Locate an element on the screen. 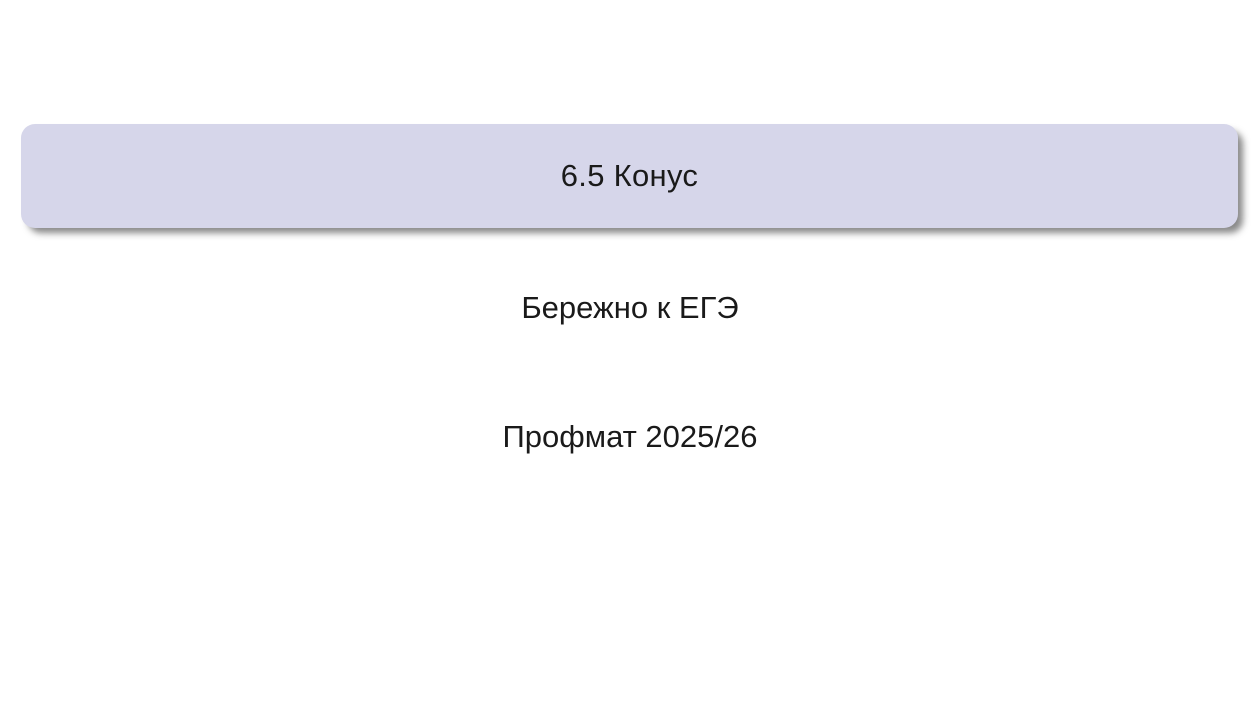 The width and height of the screenshot is (1260, 708). slide-title: 6.5 Конус is located at coordinates (629, 175).